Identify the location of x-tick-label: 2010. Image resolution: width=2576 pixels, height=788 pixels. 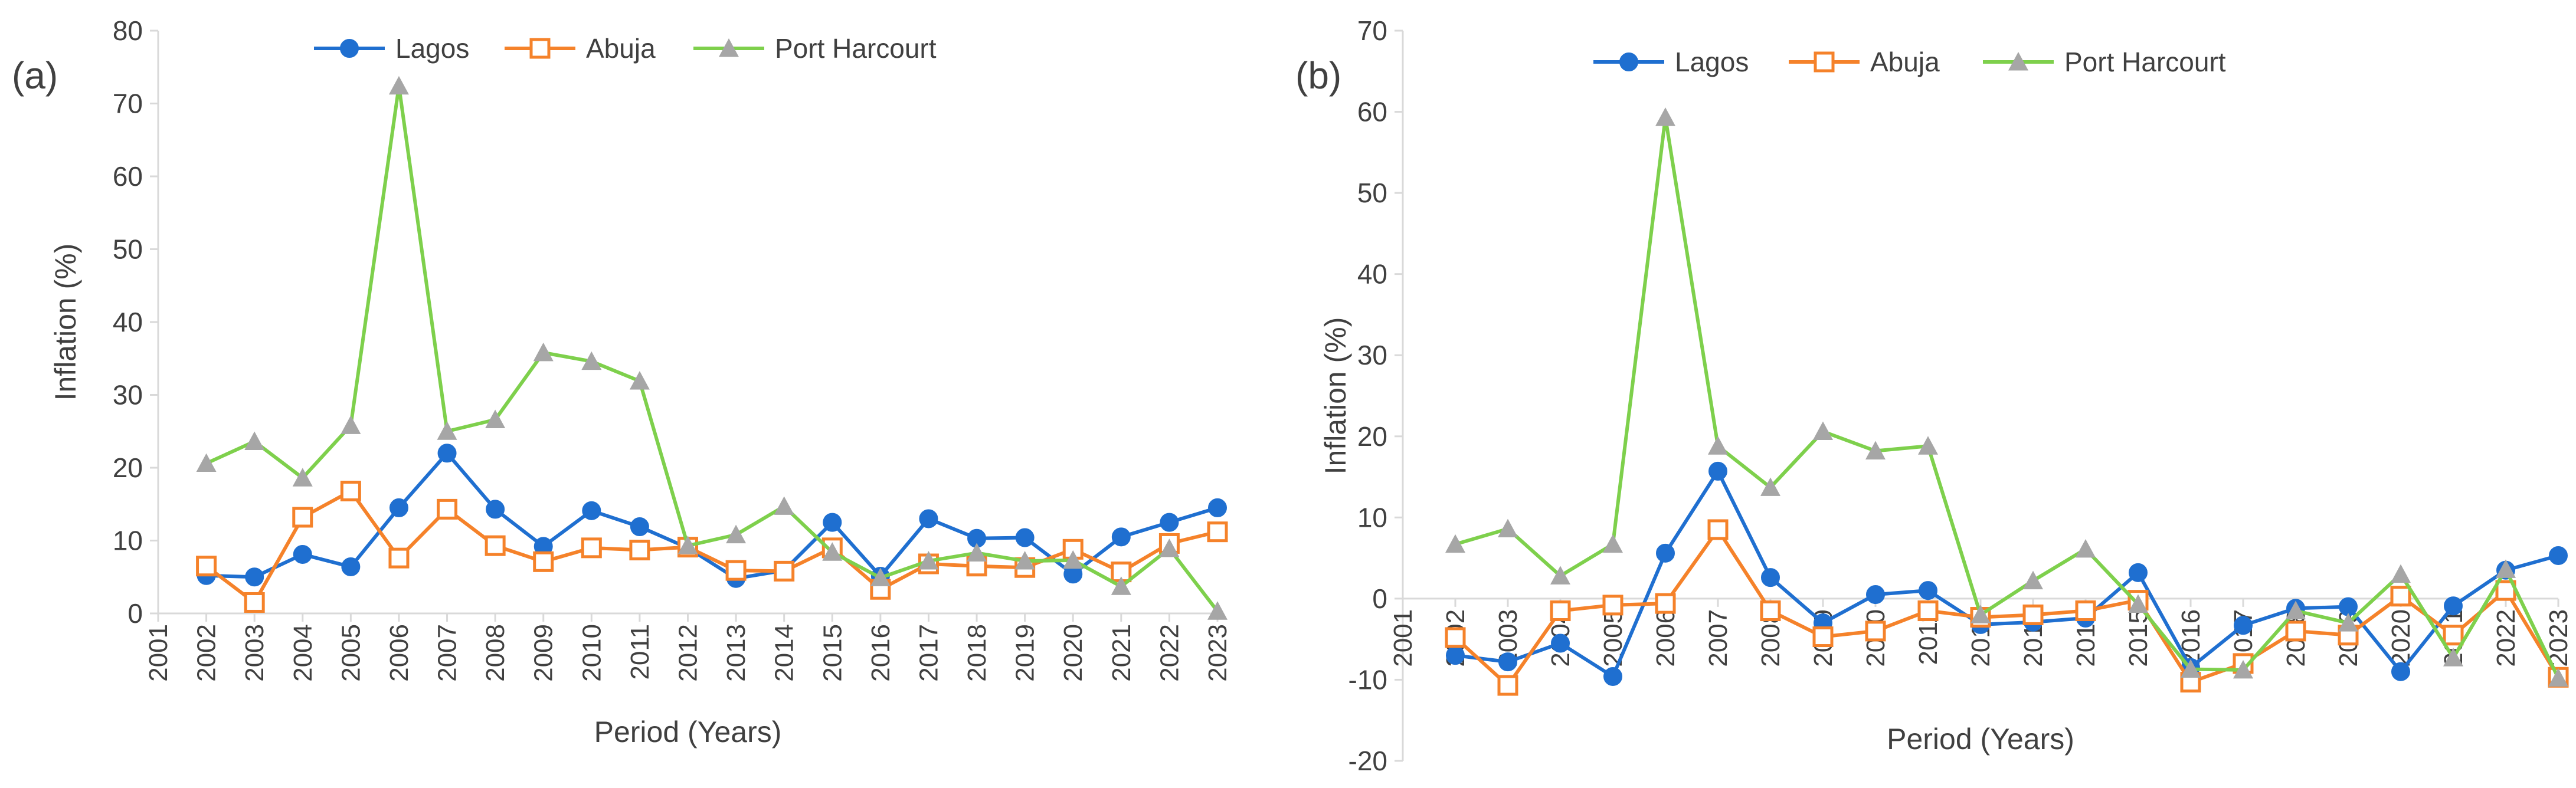
(591, 653).